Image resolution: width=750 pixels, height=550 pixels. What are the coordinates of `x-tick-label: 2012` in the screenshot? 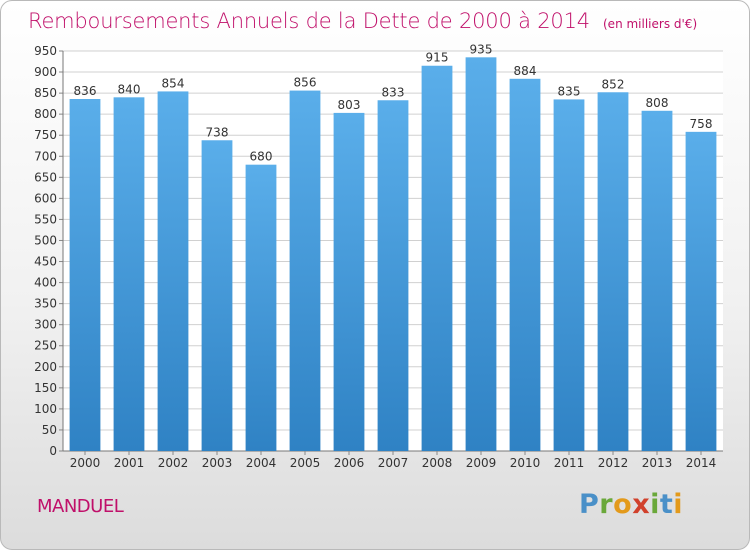 It's located at (613, 463).